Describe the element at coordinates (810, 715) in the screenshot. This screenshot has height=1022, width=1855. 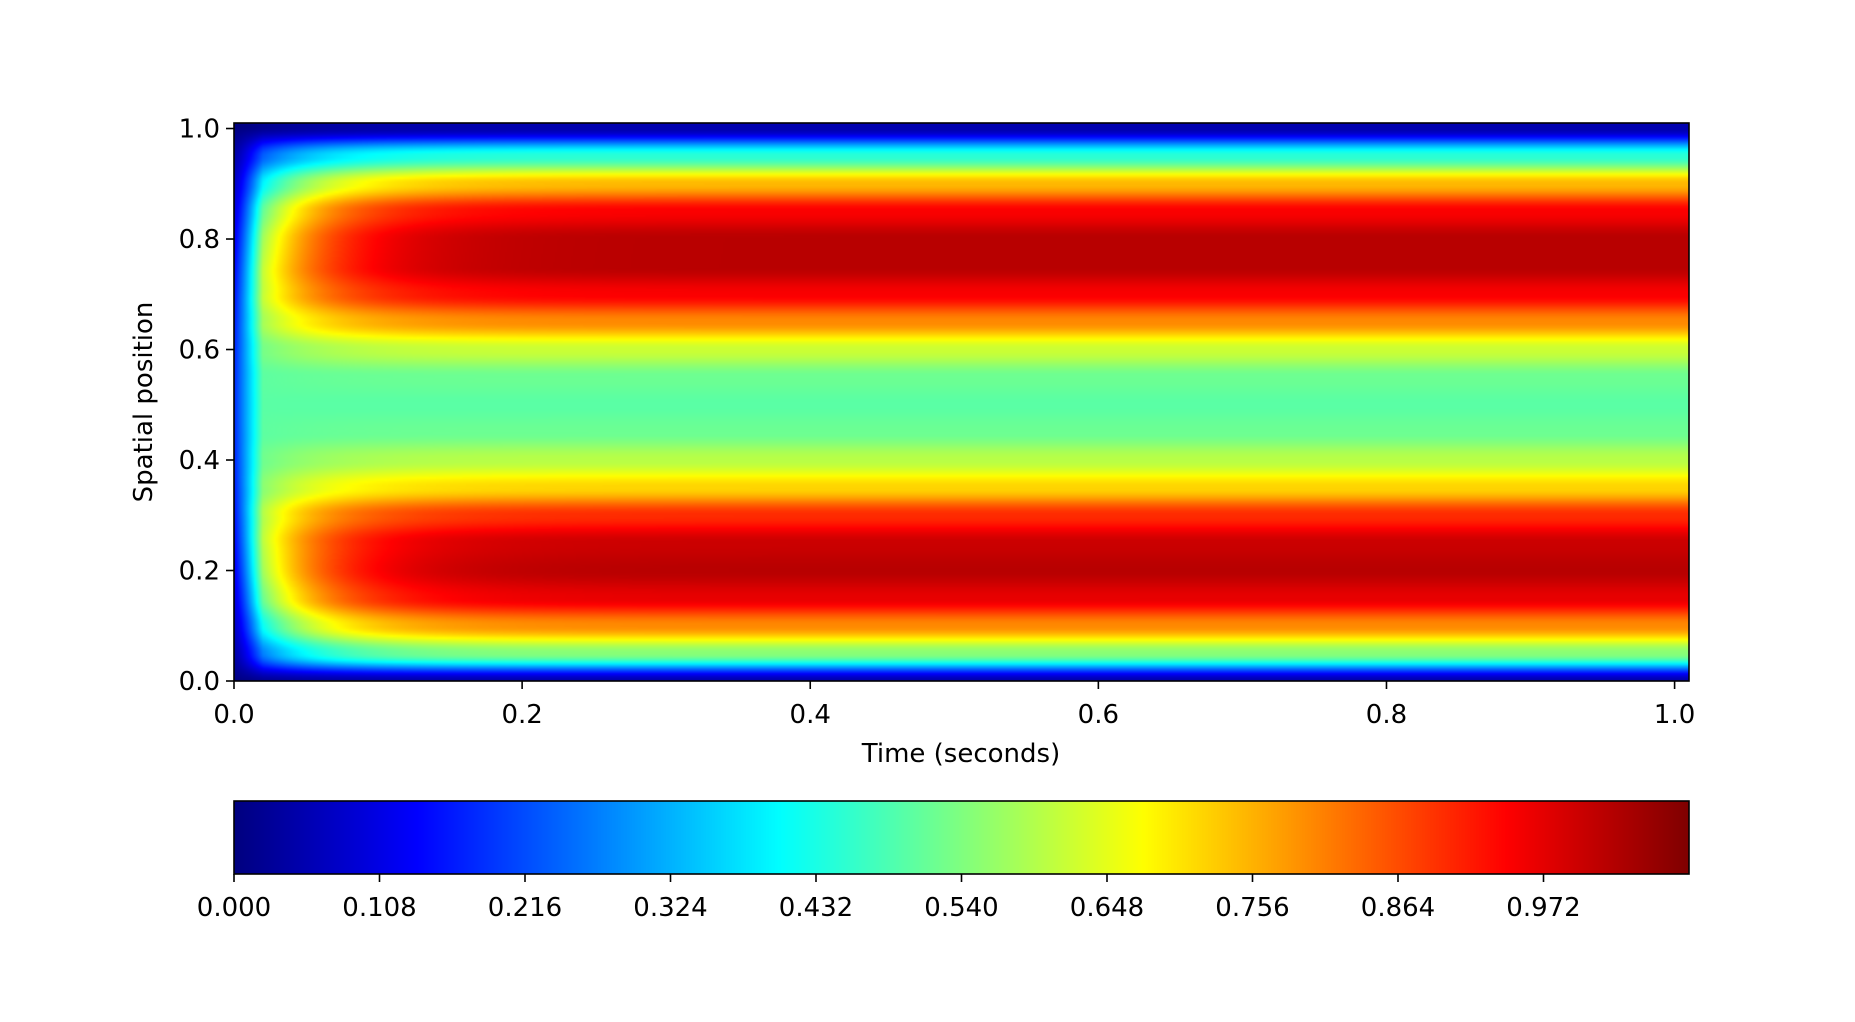
I see `x-tick-label: 0.4` at that location.